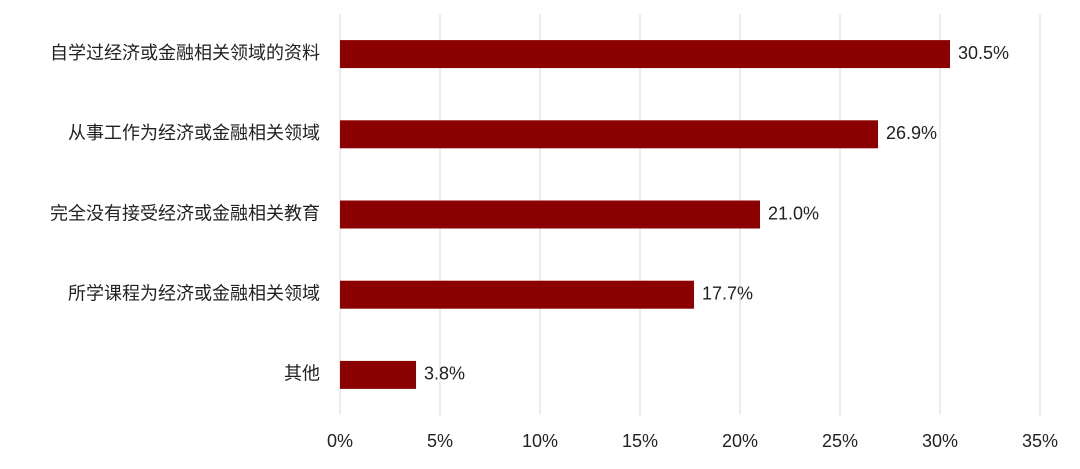  I want to click on value-label: 21.0%, so click(793, 213).